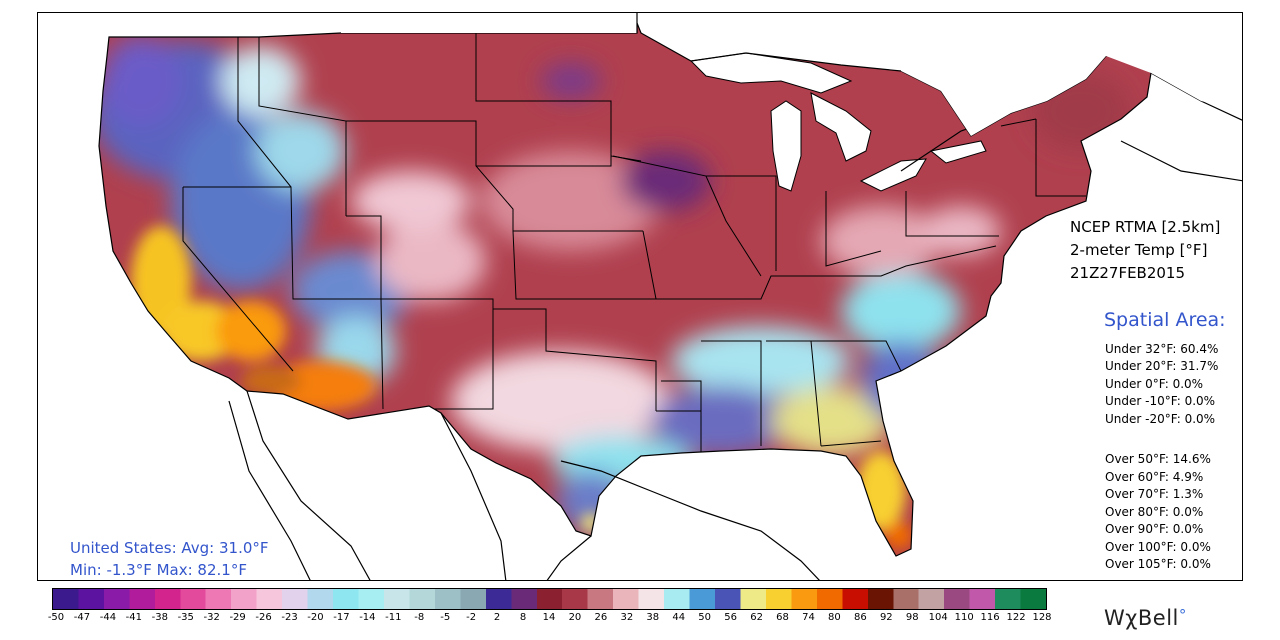 This screenshot has width=1280, height=640. Describe the element at coordinates (575, 617) in the screenshot. I see `colorbar-tick: 20` at that location.